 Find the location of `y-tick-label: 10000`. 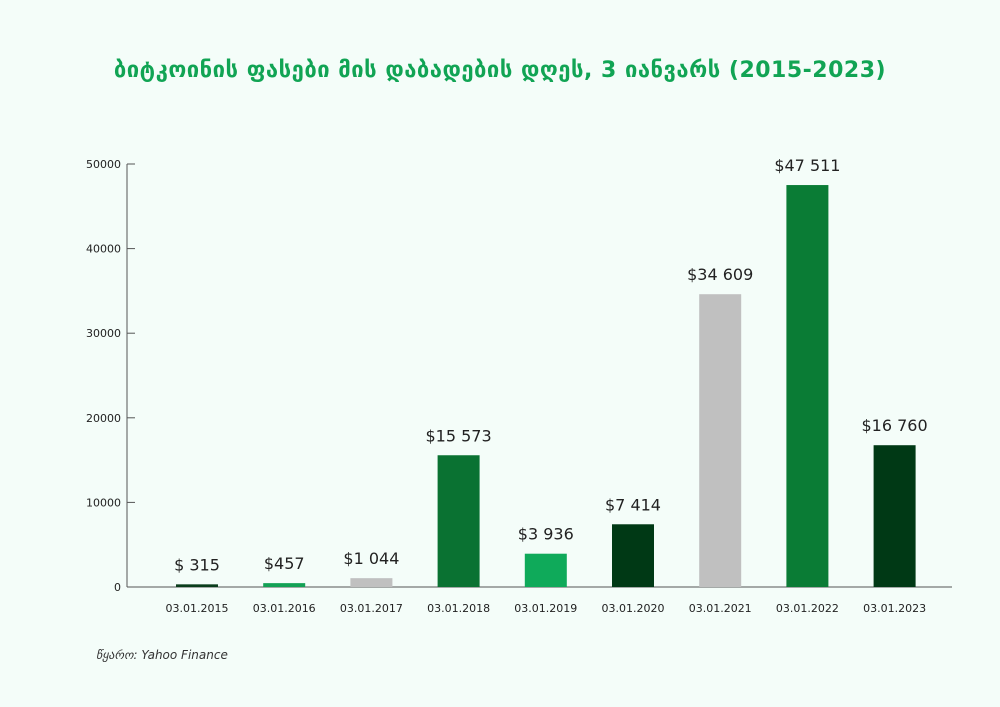

y-tick-label: 10000 is located at coordinates (103, 502).